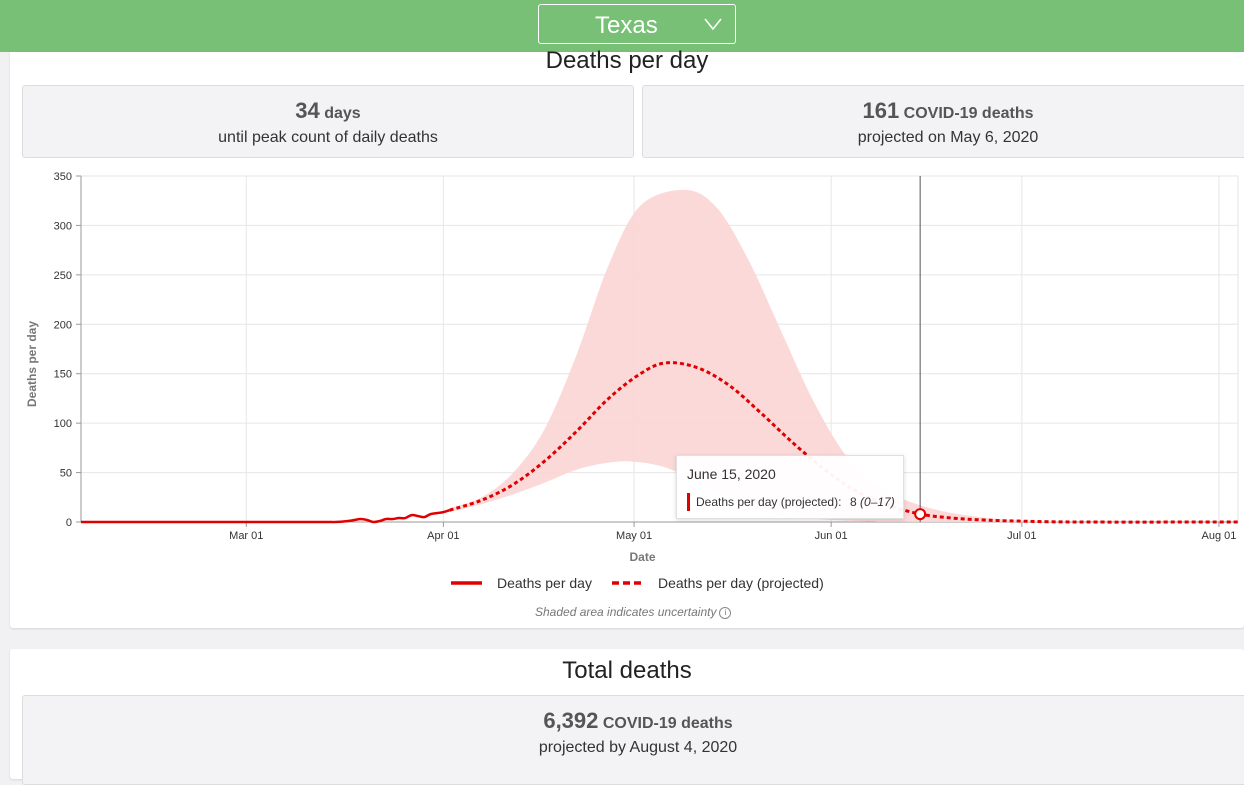  What do you see at coordinates (741, 583) in the screenshot?
I see `legend-projected: Deaths per day (projected)` at bounding box center [741, 583].